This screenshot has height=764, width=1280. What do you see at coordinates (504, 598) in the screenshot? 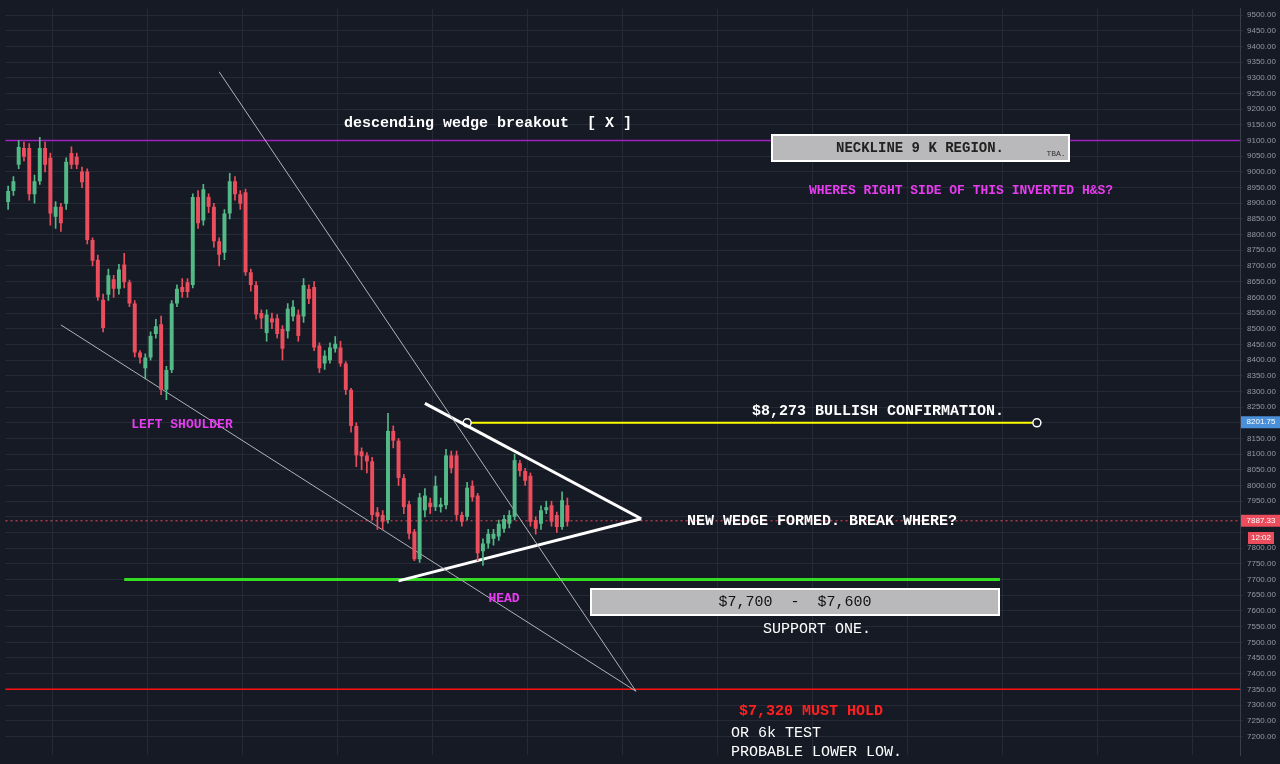
I see `annotation: HEAD` at bounding box center [504, 598].